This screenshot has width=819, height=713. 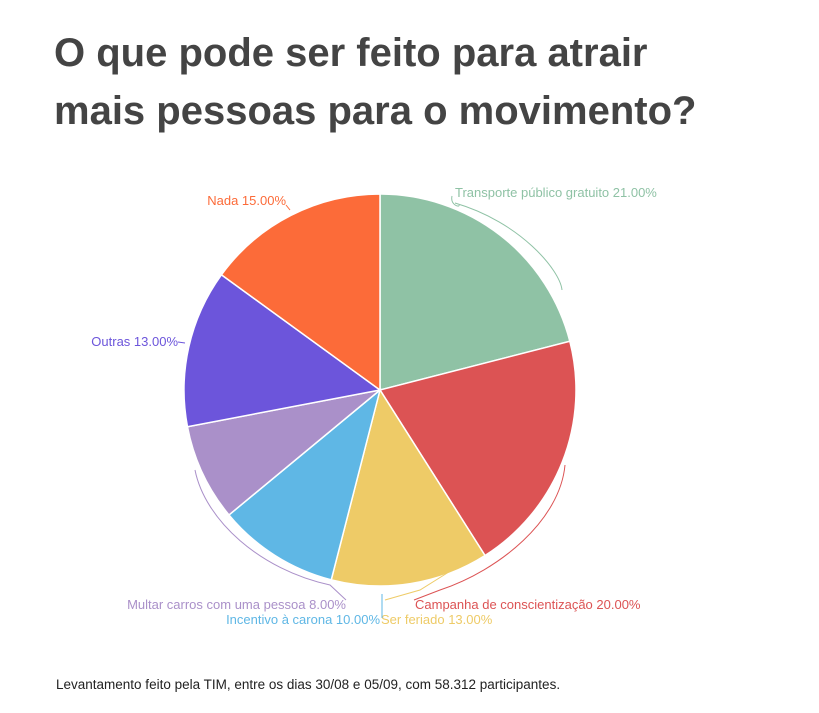 I want to click on slice-label-6: Nada 15.00%, so click(x=246, y=200).